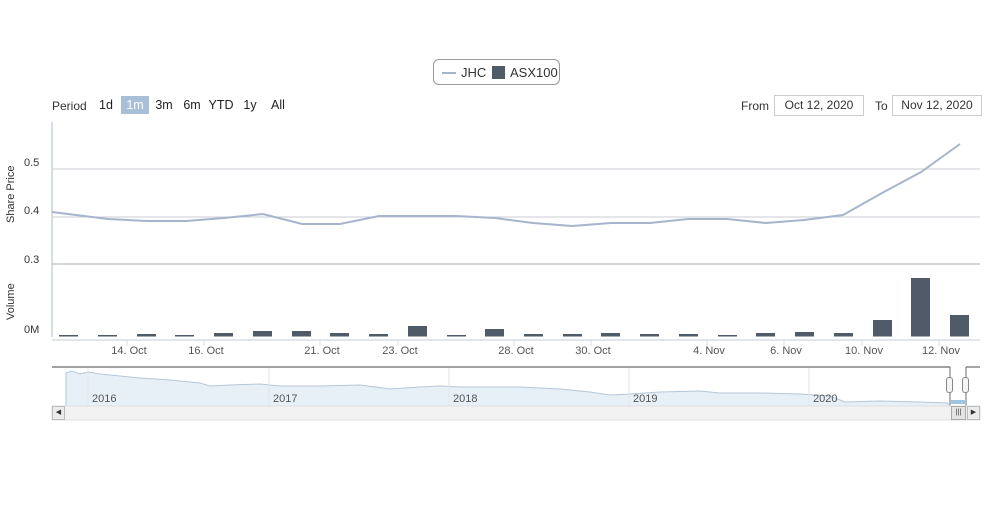 This screenshot has width=1000, height=523. I want to click on to-date-input: Nov 12, 2020, so click(937, 105).